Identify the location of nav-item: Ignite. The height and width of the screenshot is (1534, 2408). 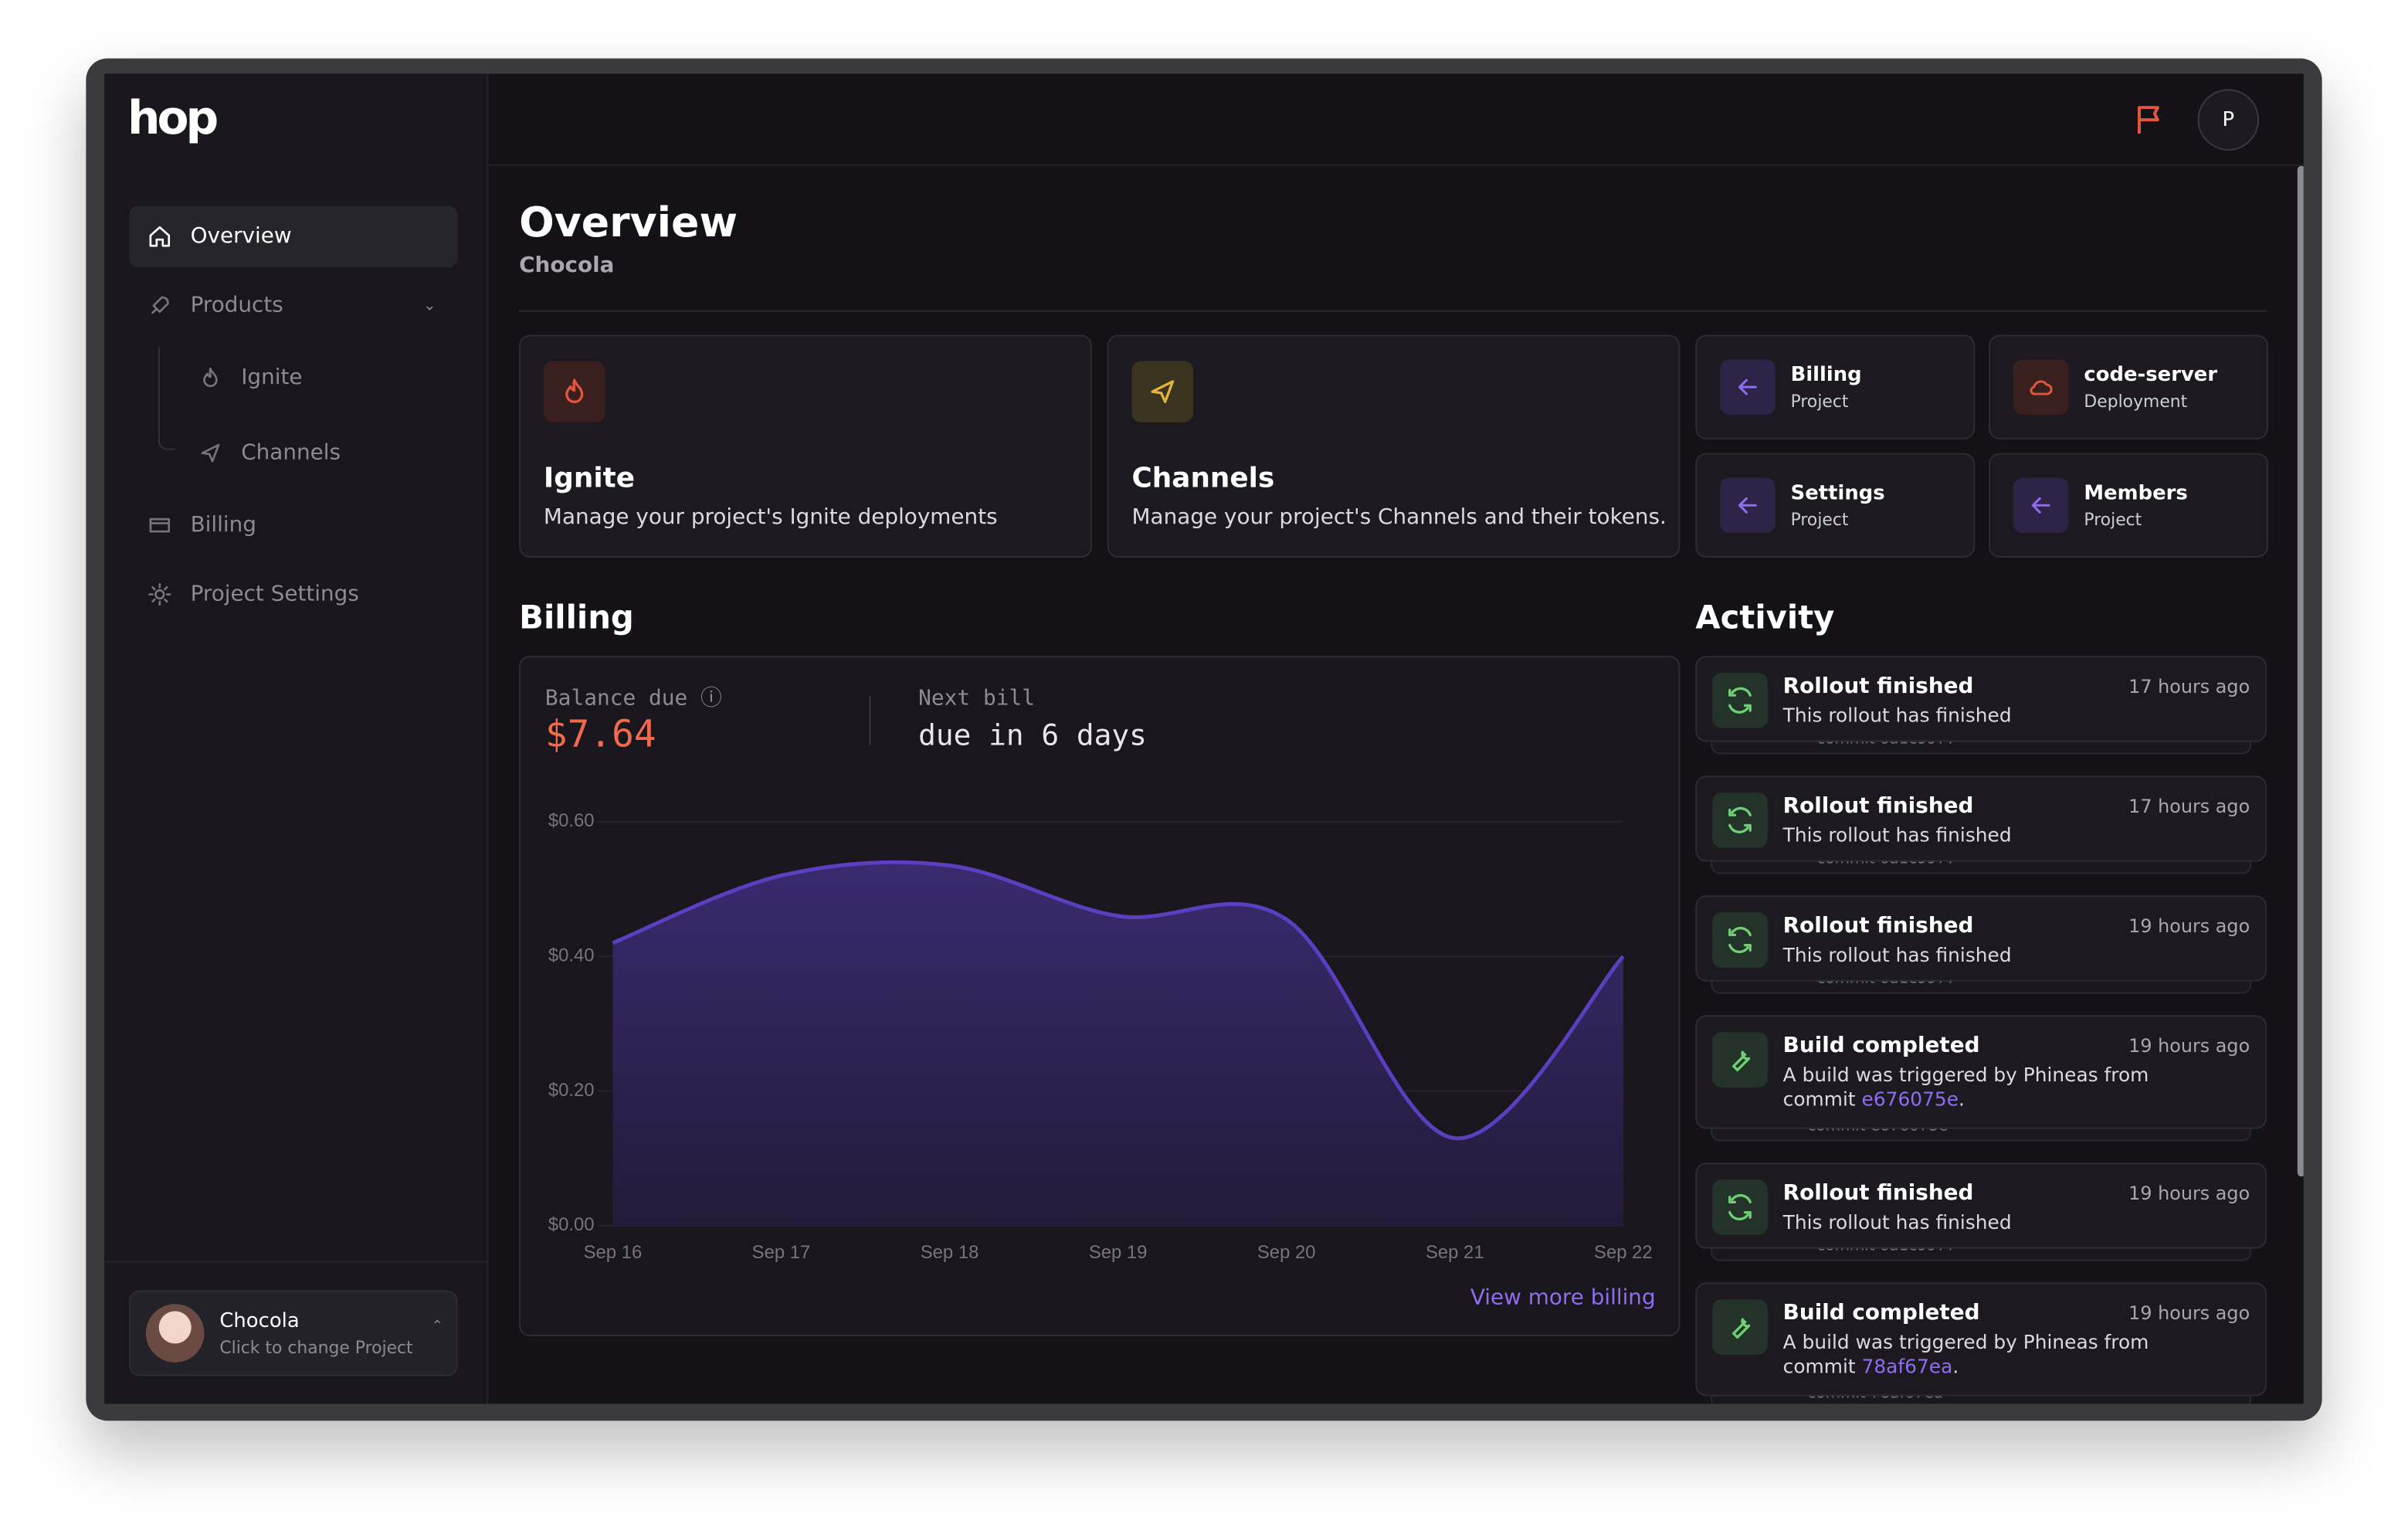
(319, 378).